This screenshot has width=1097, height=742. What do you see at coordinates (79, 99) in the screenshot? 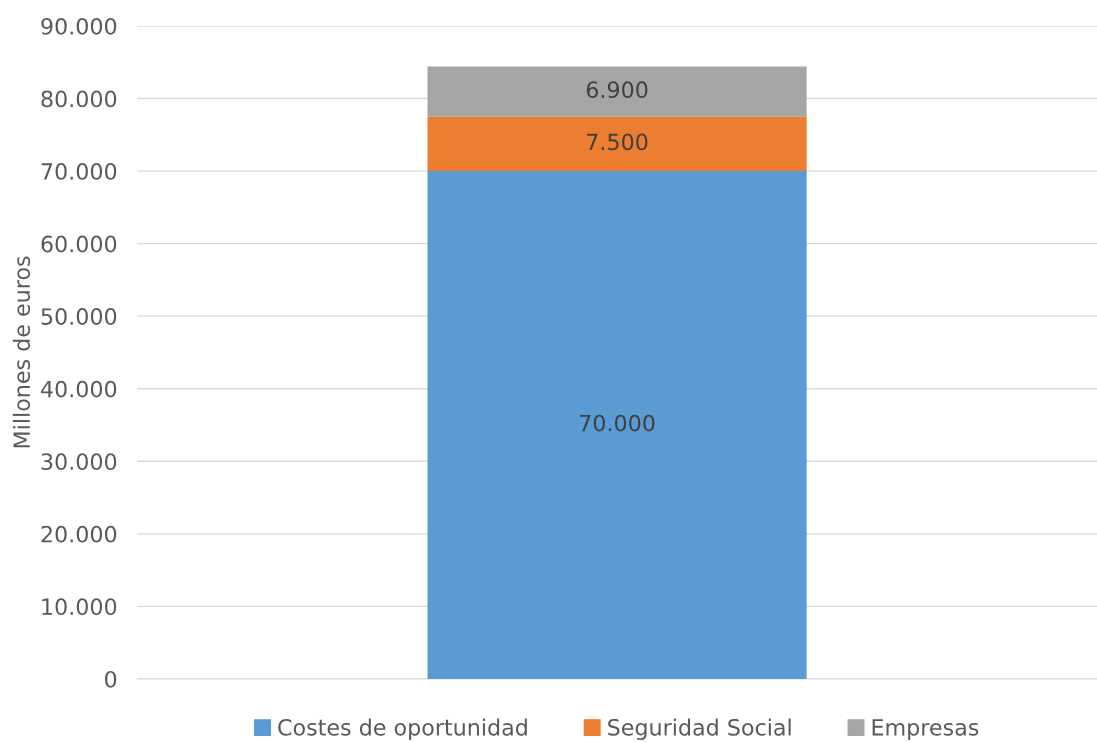
I see `y-tick-label: 80.000` at bounding box center [79, 99].